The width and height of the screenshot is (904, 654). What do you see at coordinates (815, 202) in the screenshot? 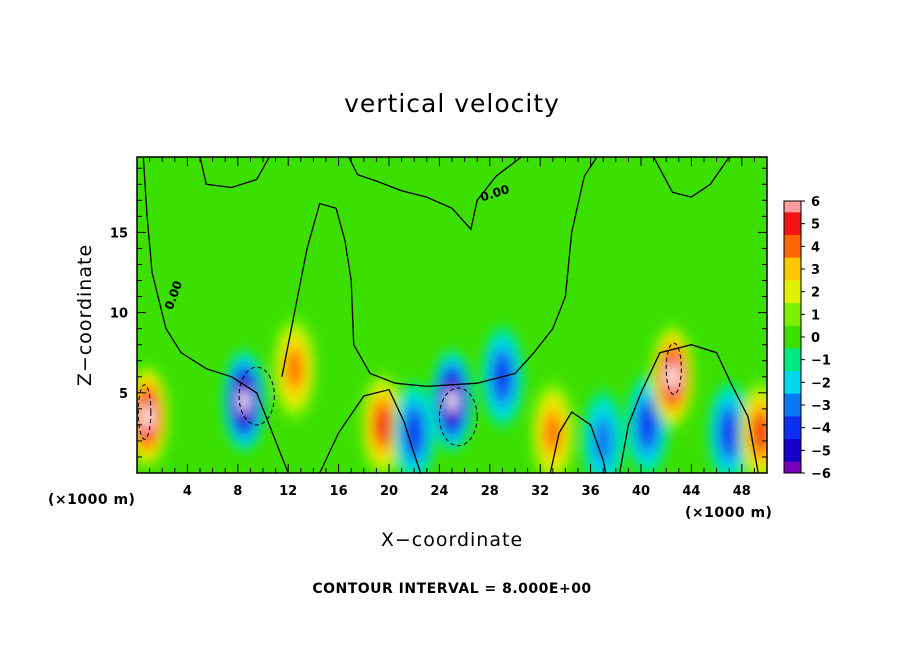
I see `colorbar-tick-label: 6` at bounding box center [815, 202].